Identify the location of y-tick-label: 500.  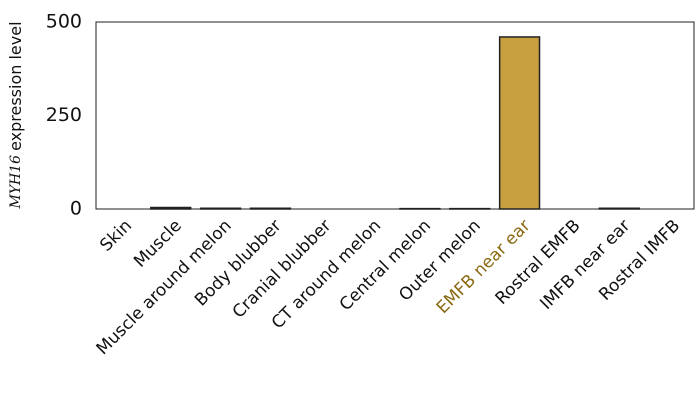
(64, 22).